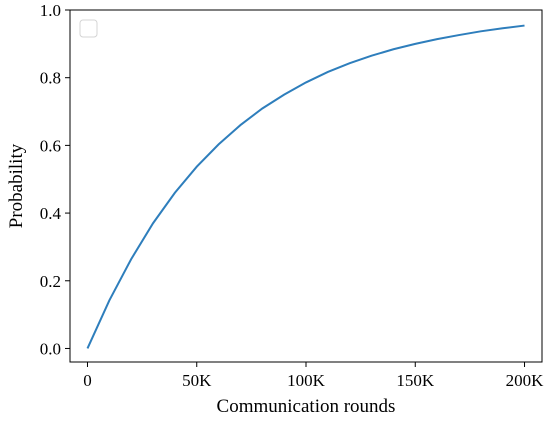 This screenshot has width=546, height=421. I want to click on y-tick-label: 0.0, so click(50, 348).